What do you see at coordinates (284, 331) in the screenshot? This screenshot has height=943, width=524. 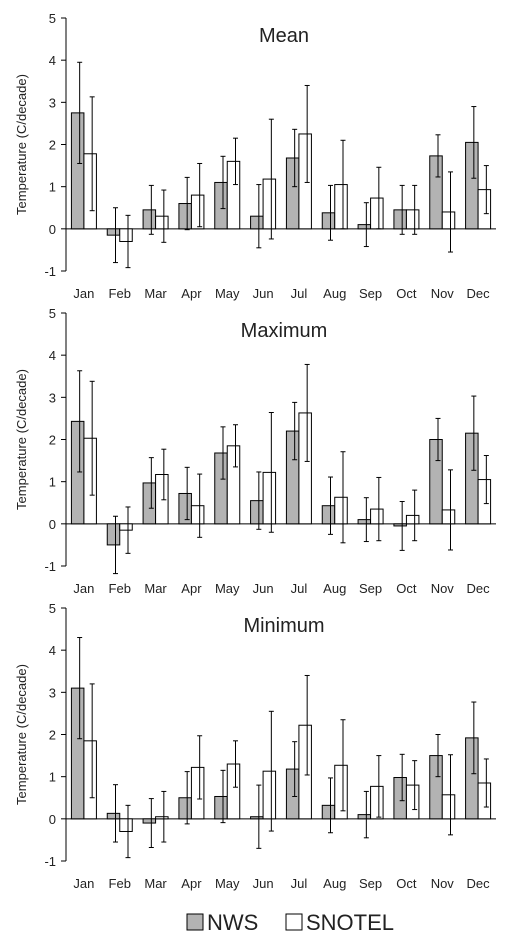 I see `panel-title: Maximum` at bounding box center [284, 331].